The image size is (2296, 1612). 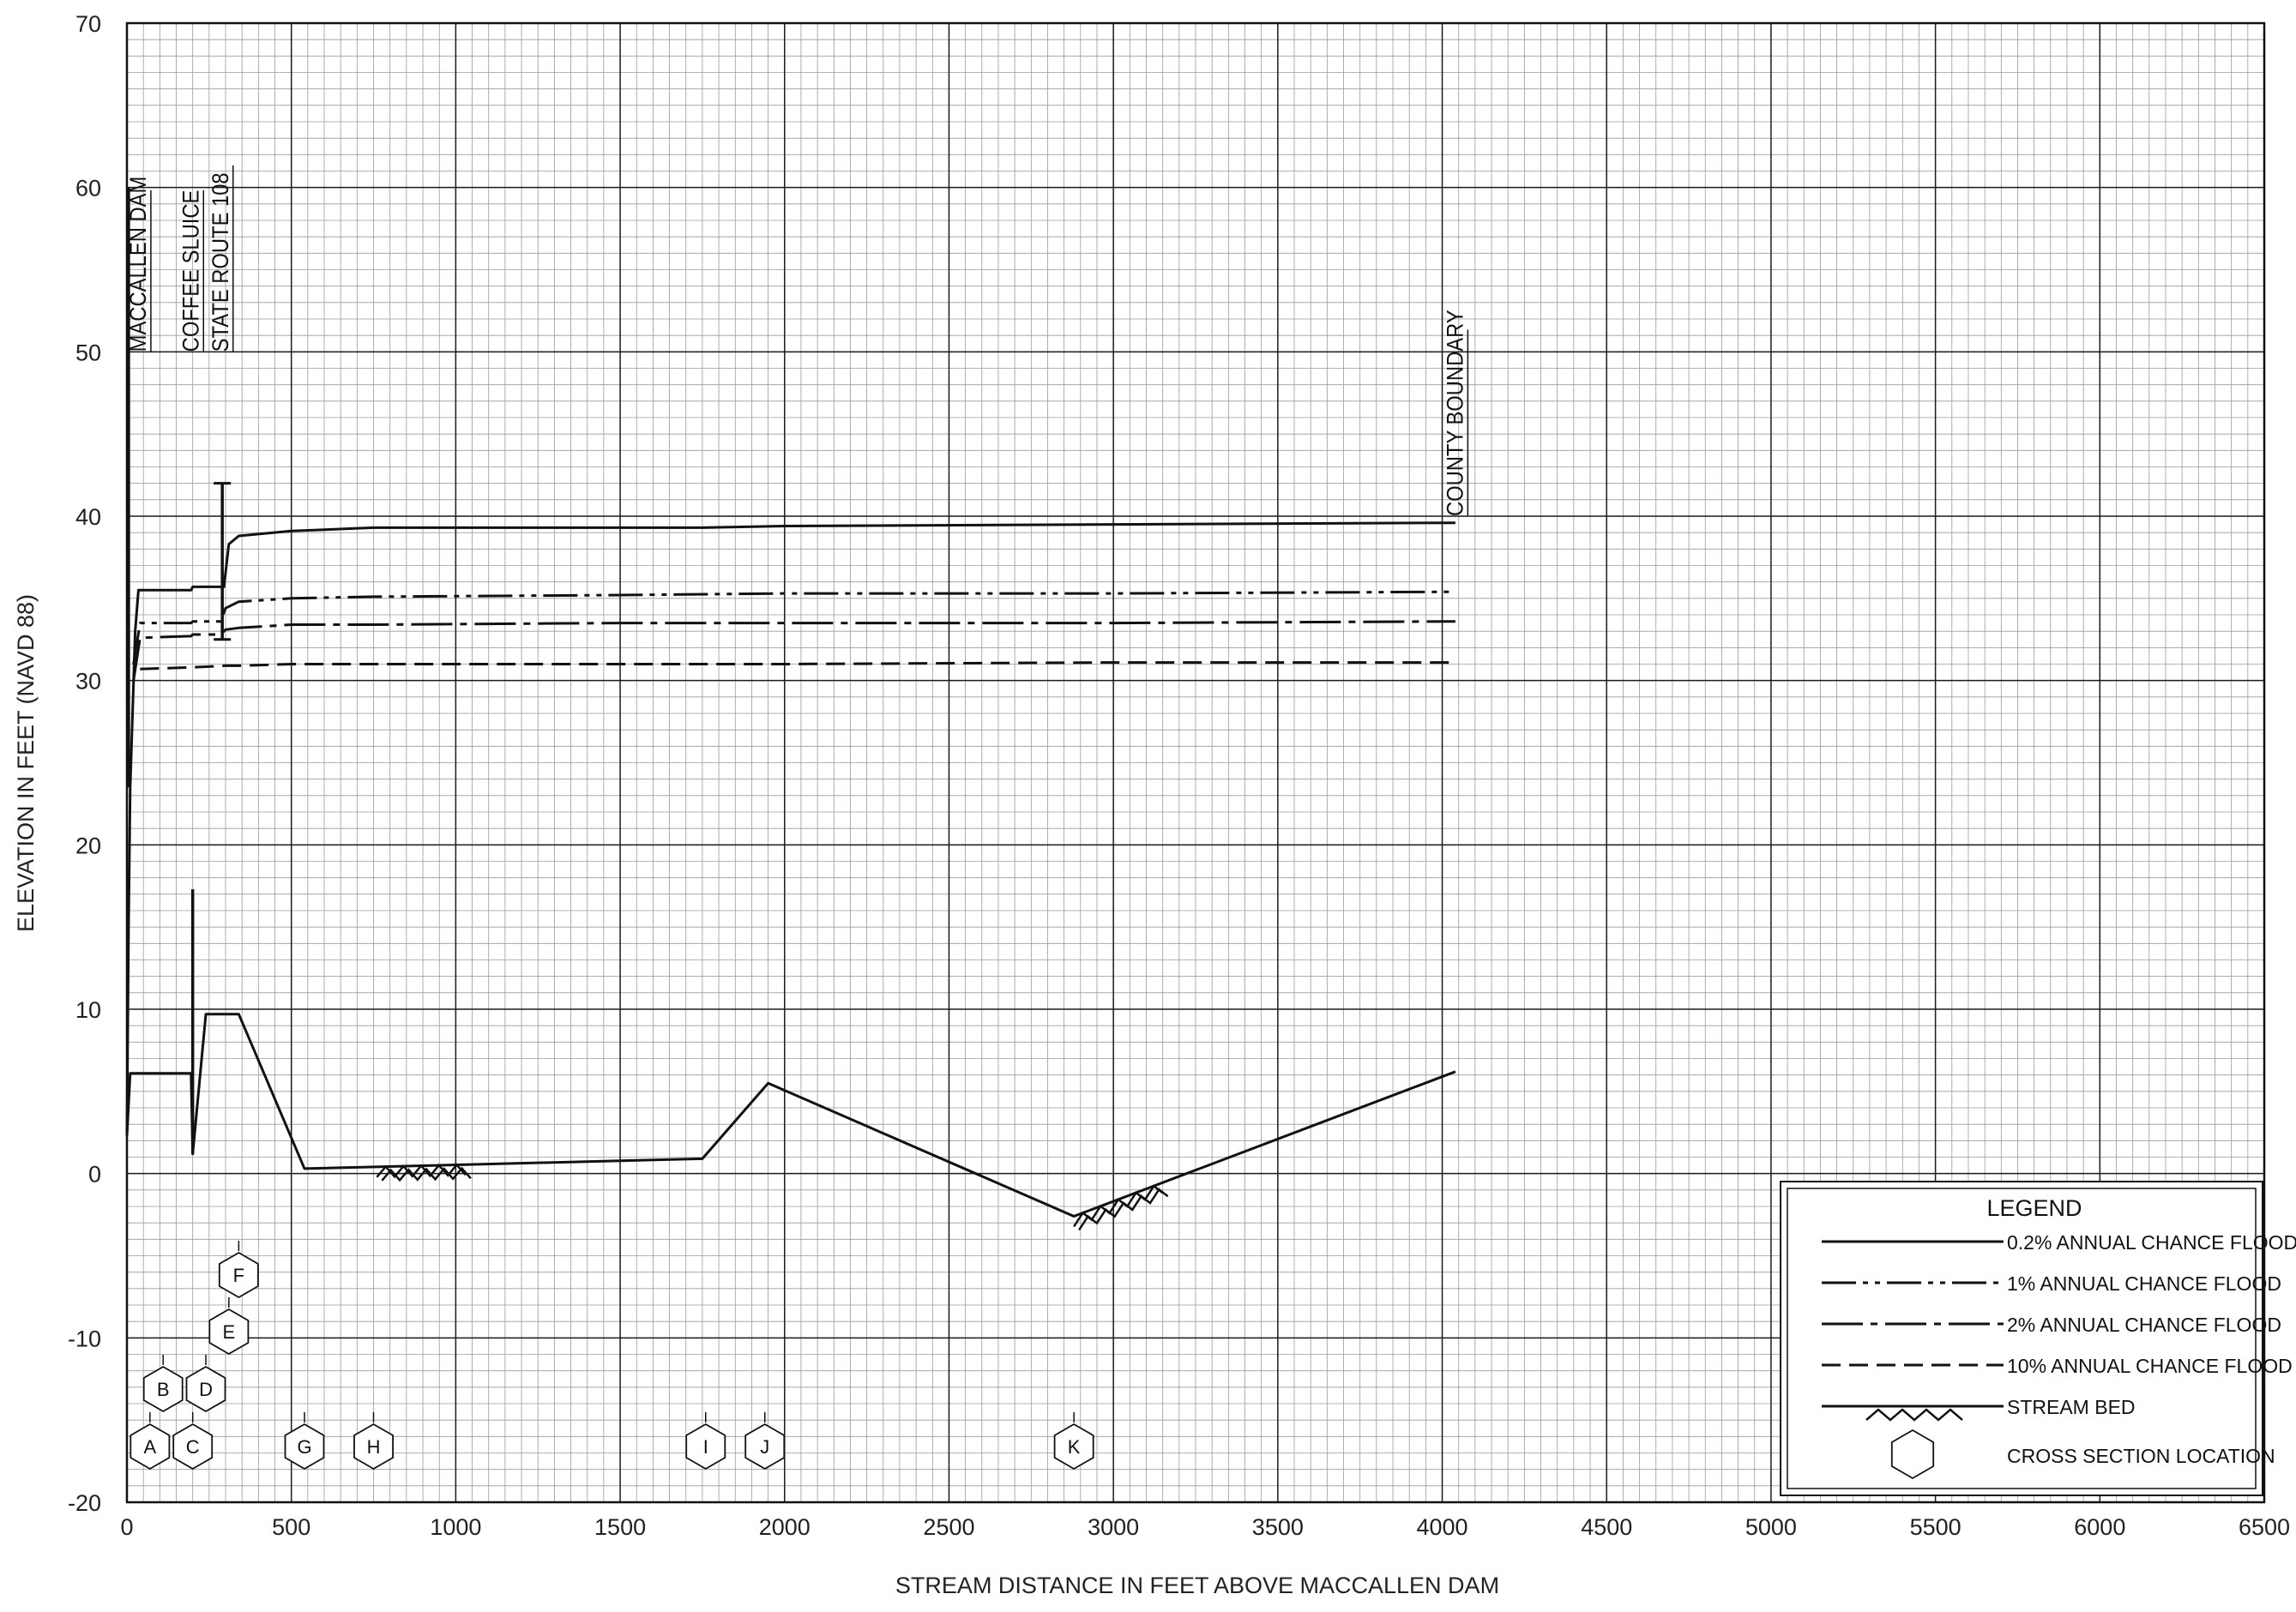 I want to click on legend-item-label: 0.2% ANNUAL CHANCE FLOOD, so click(x=2151, y=1242).